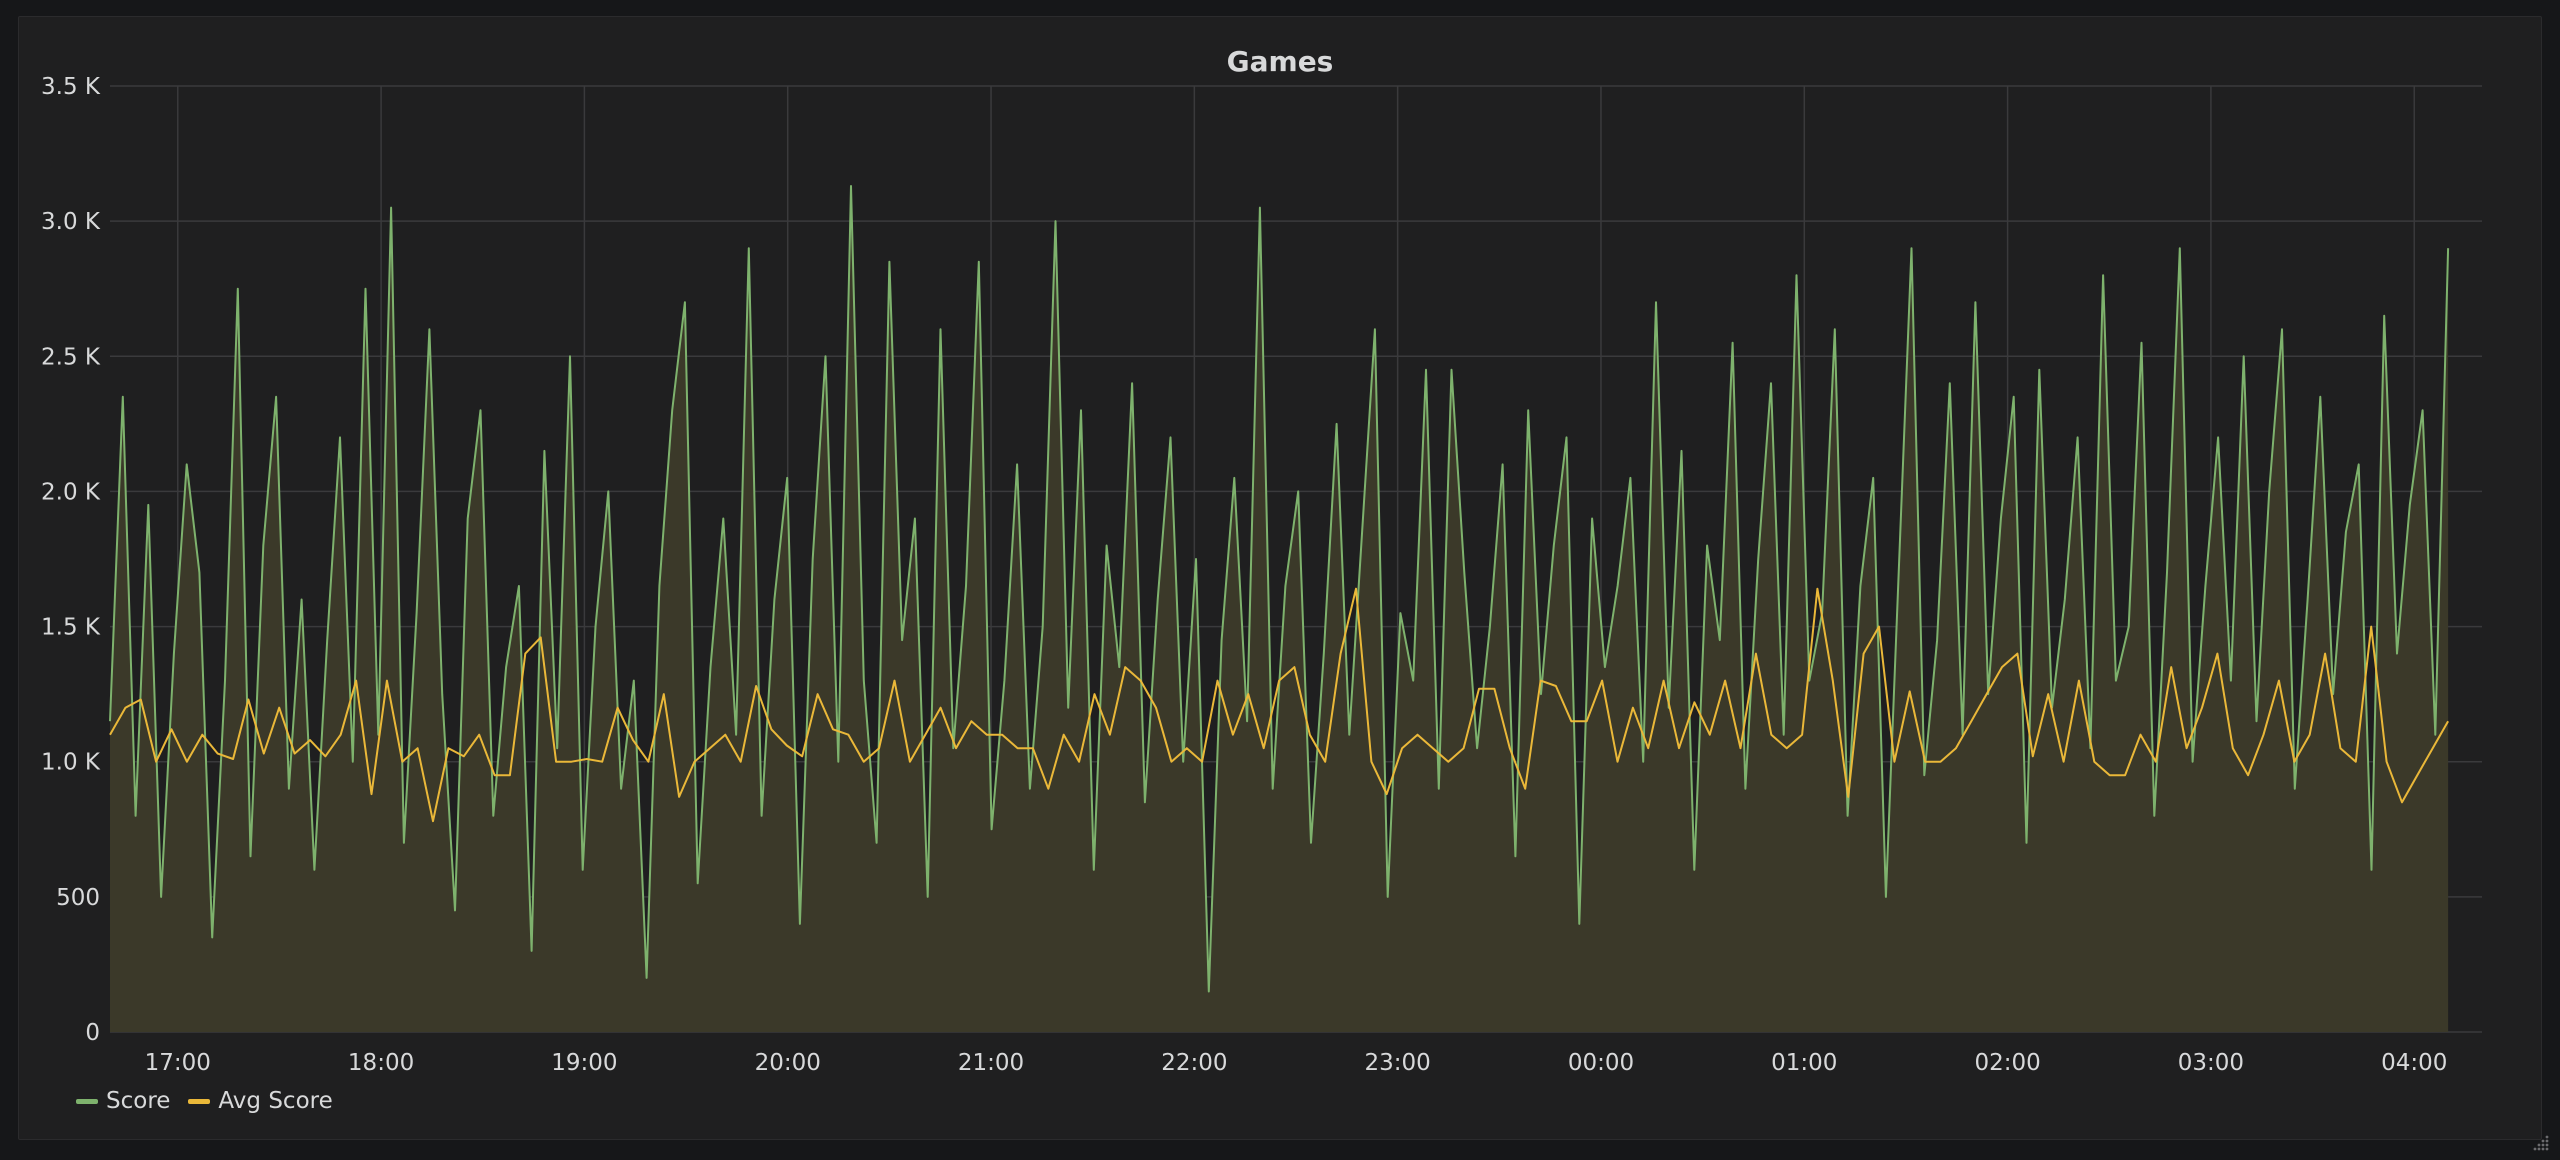  I want to click on x-tick-label: 20:00, so click(788, 1063).